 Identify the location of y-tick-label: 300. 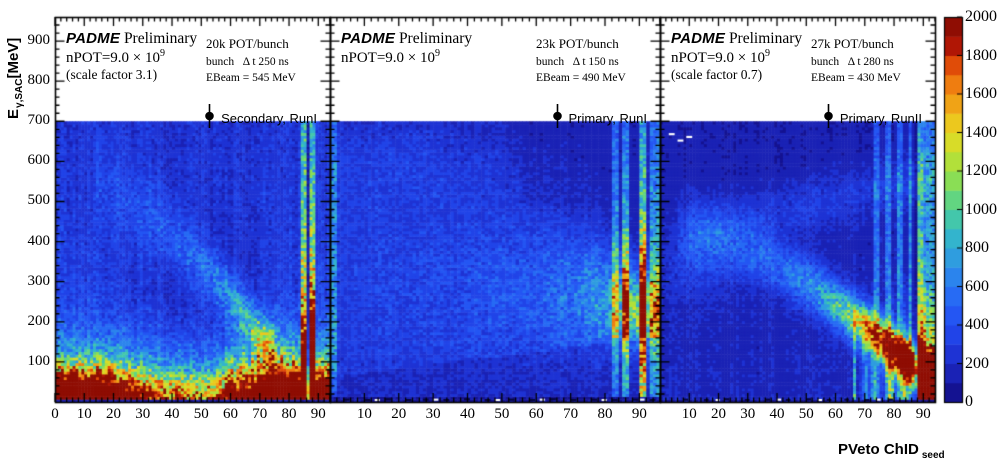
(39, 280).